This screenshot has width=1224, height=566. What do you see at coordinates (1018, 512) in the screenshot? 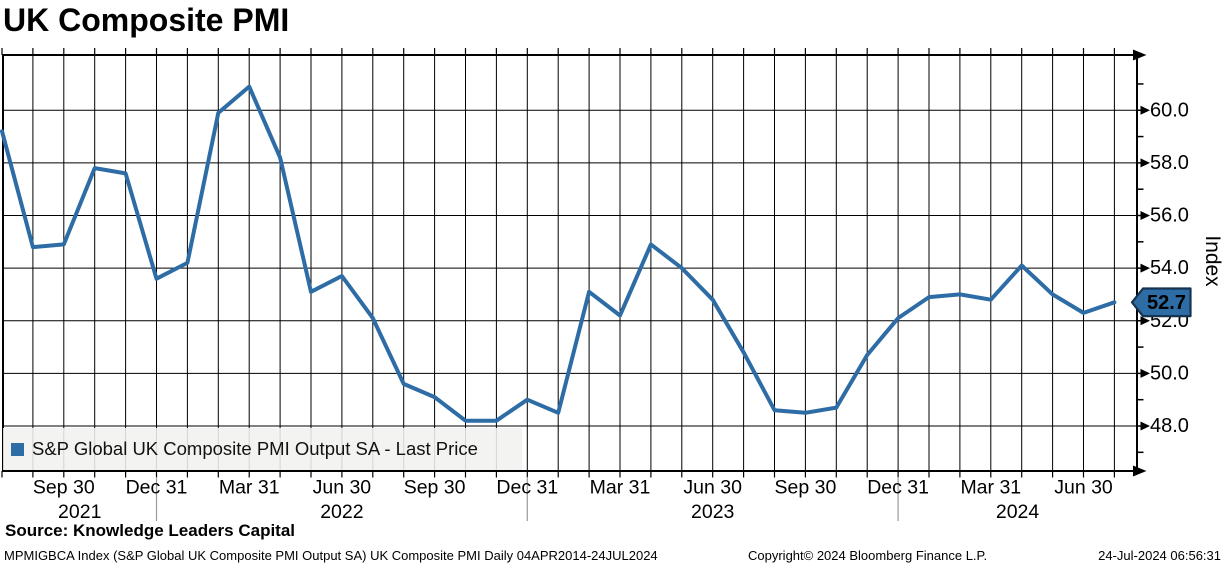
I see `year-label: 2024` at bounding box center [1018, 512].